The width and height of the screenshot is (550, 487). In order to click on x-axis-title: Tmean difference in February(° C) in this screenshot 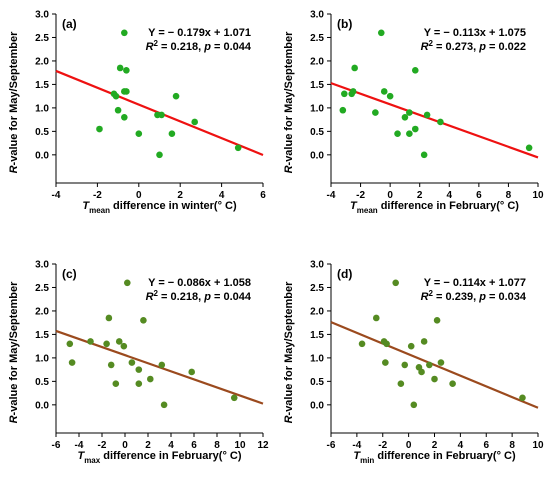, I will do `click(434, 207)`.